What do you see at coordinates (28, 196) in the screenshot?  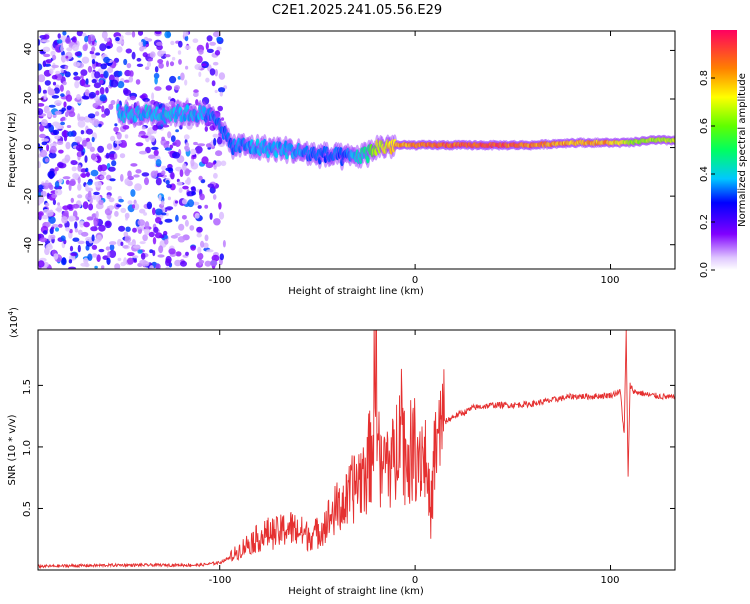 I see `top-ytick-label-neg20: -20` at bounding box center [28, 196].